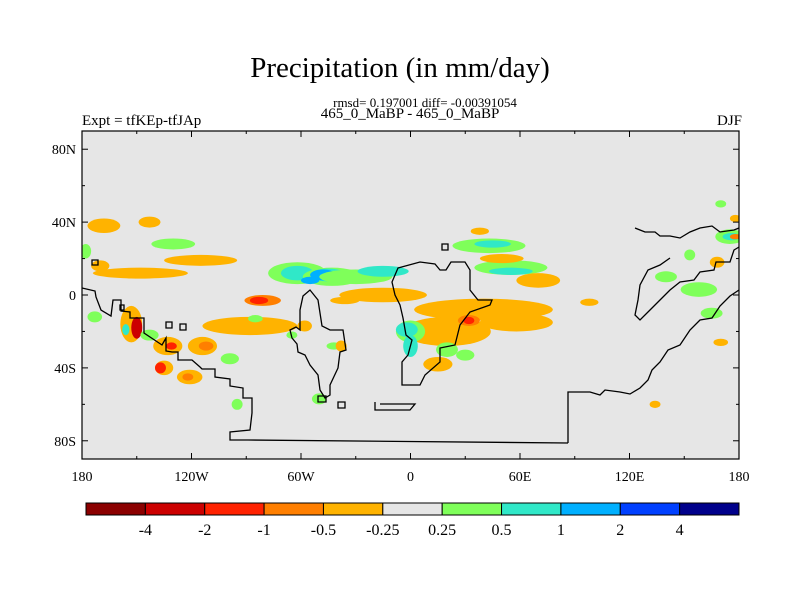 The width and height of the screenshot is (800, 600). I want to click on case-label: 465_0_MaBP - 465_0_MaBP, so click(410, 114).